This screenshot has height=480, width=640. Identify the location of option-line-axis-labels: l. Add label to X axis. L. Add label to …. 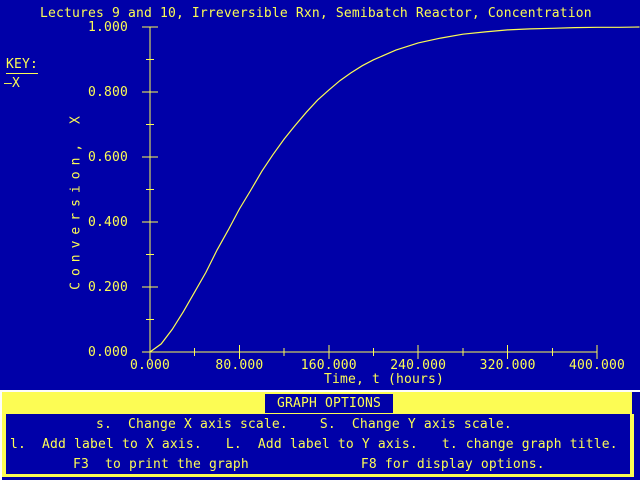
(314, 444).